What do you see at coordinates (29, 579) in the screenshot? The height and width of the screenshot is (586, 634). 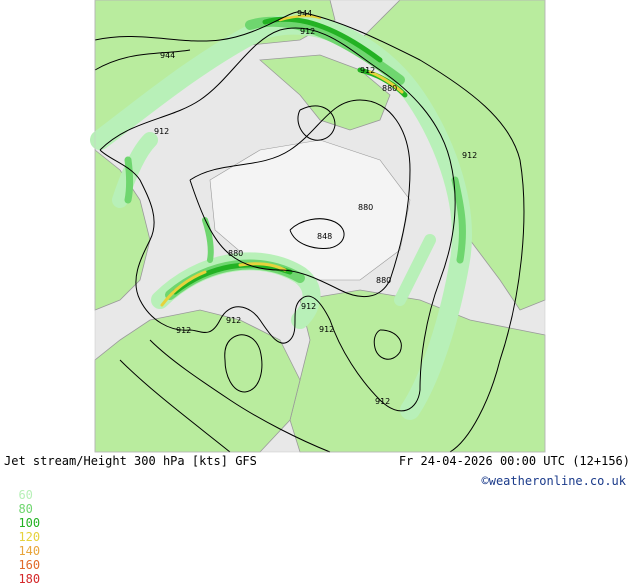 I see `legend-level-180: 180` at bounding box center [29, 579].